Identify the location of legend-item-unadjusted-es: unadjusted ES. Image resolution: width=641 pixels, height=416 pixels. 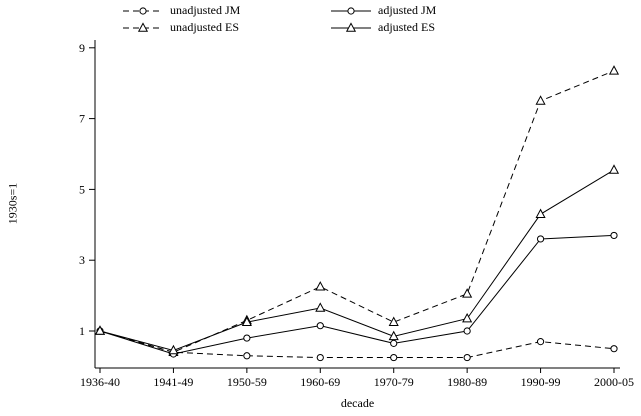
(226, 27).